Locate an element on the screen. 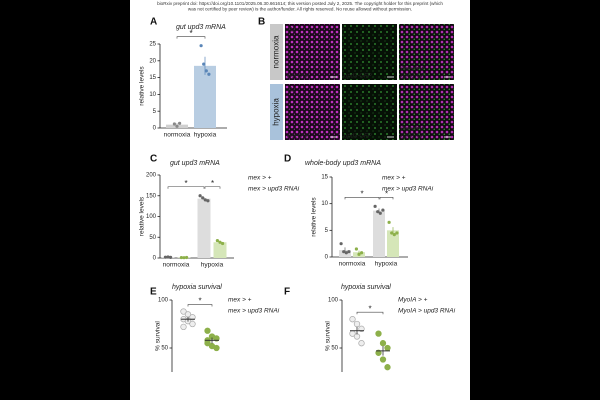 This screenshot has height=400, width=600. panel-label: E is located at coordinates (153, 292).